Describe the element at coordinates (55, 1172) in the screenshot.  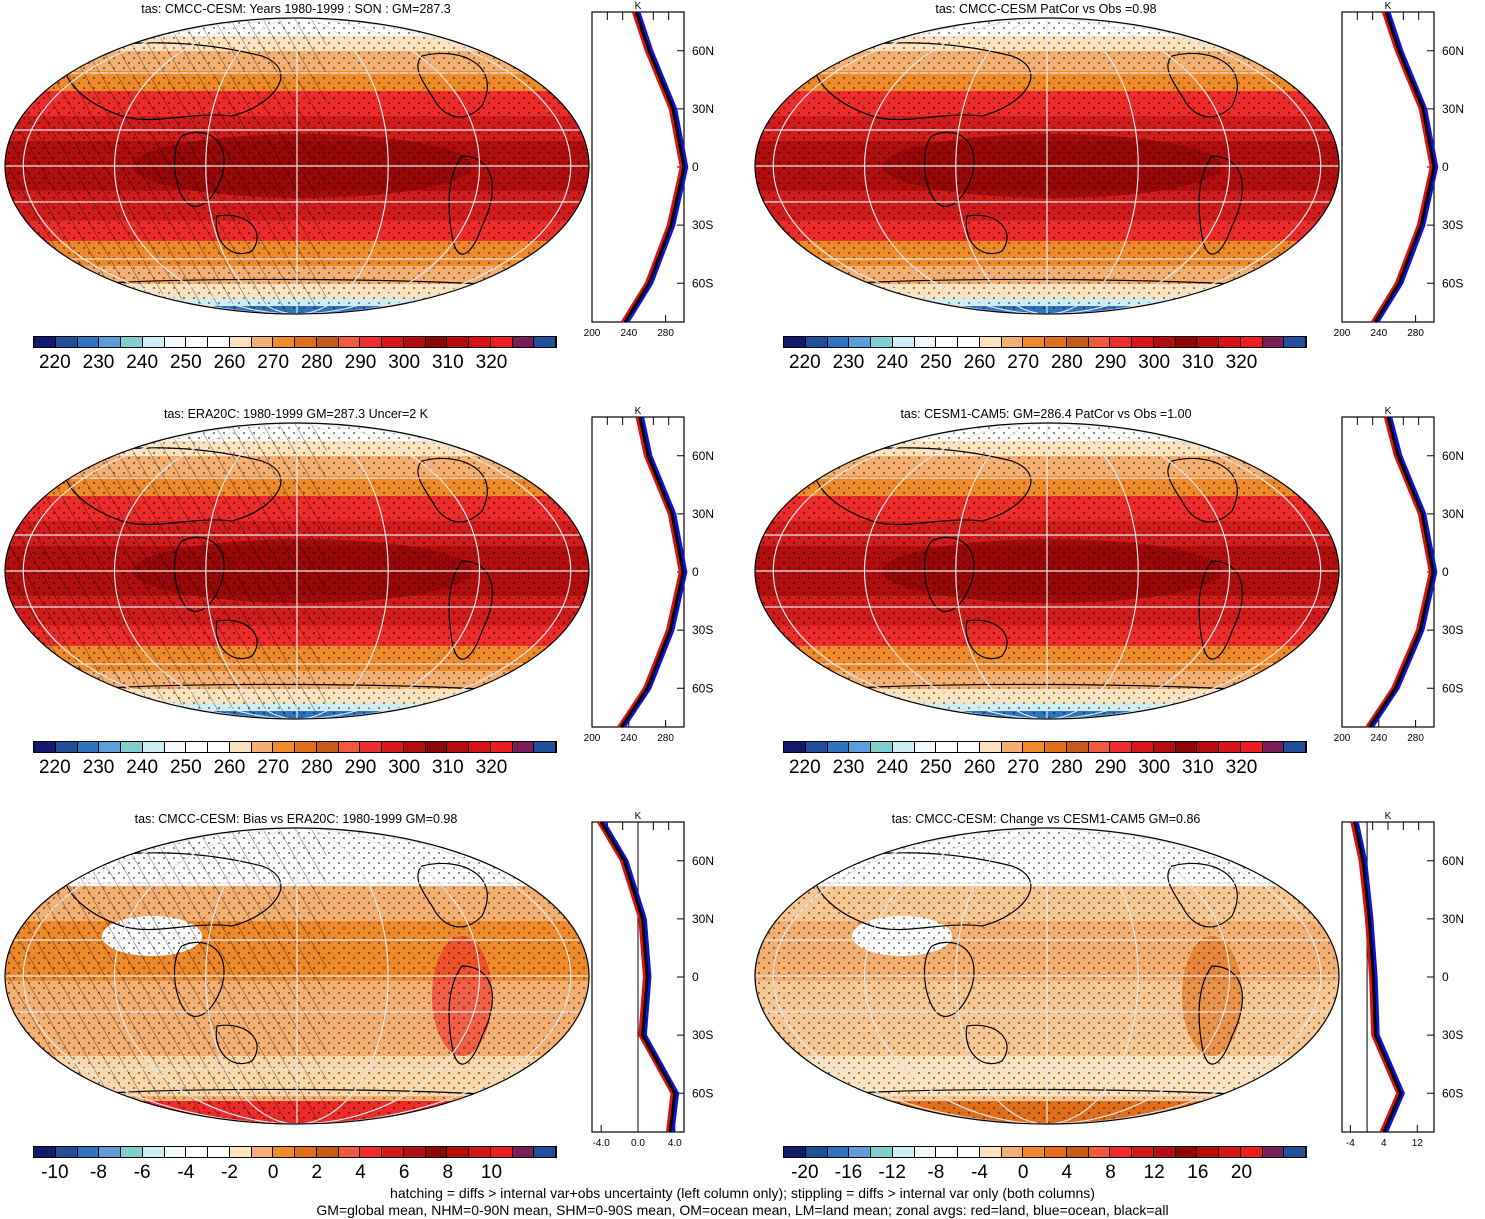
I see `colorbar-label: -10` at that location.